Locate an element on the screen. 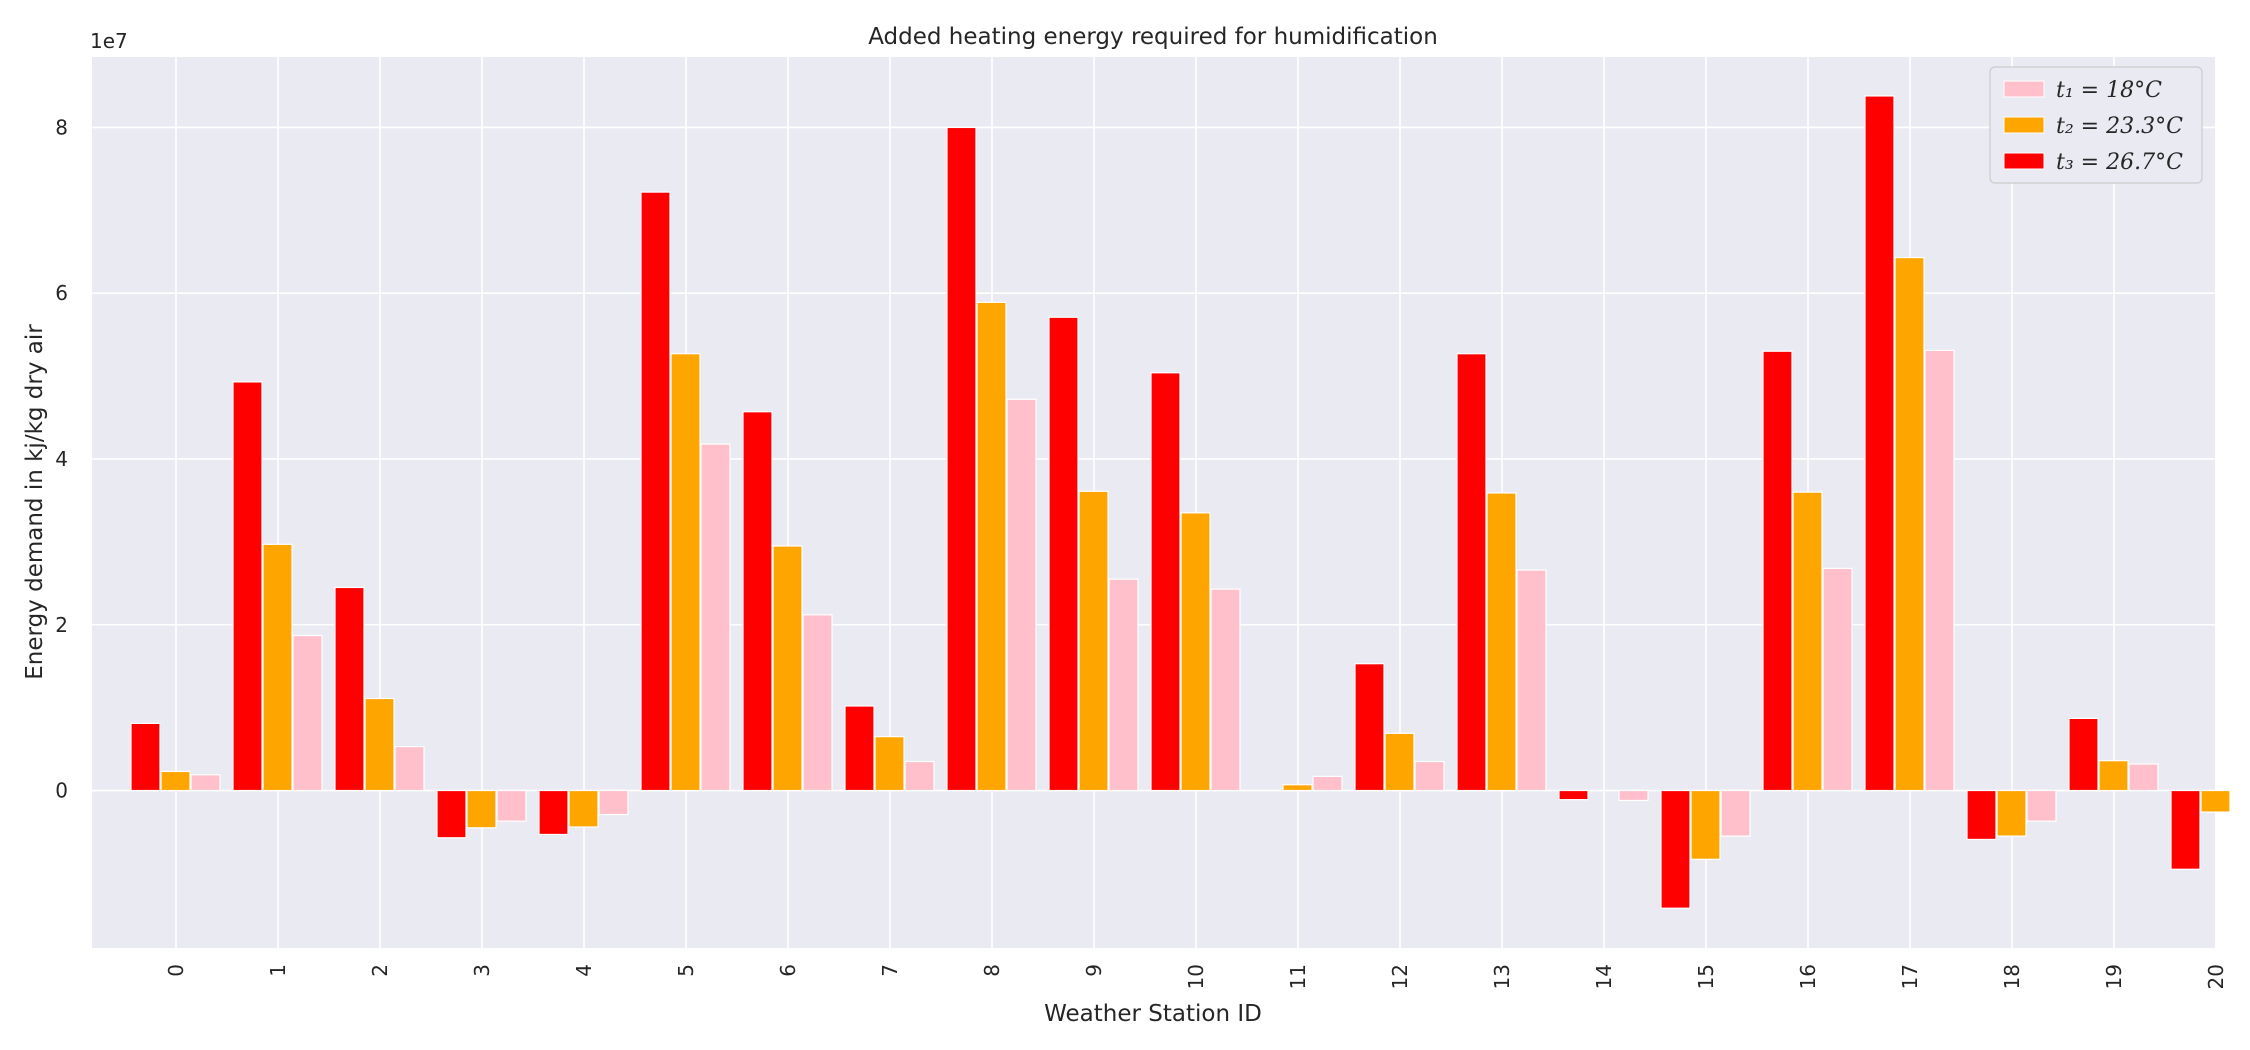 This screenshot has height=1050, width=2250. x-tick-label: 8 is located at coordinates (992, 970).